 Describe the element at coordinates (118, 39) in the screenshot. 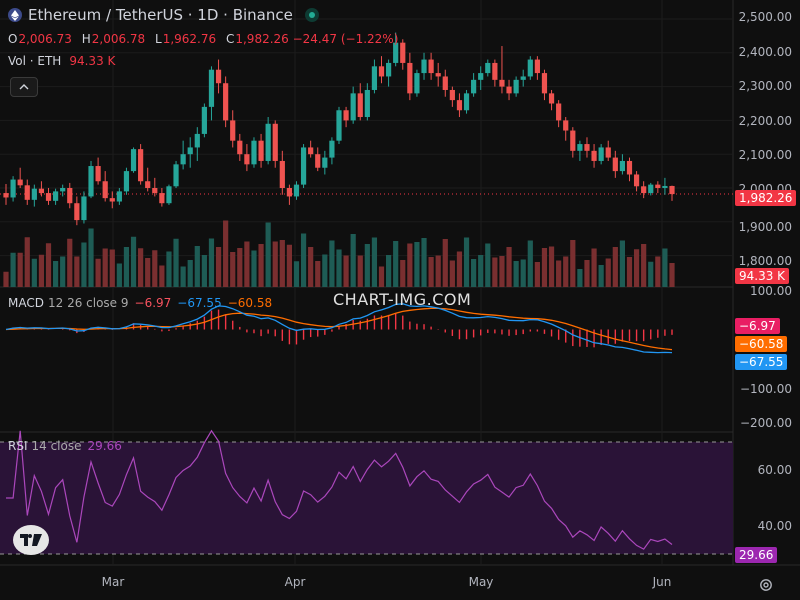

I see `ohlc-high-value: 2,006.78` at that location.